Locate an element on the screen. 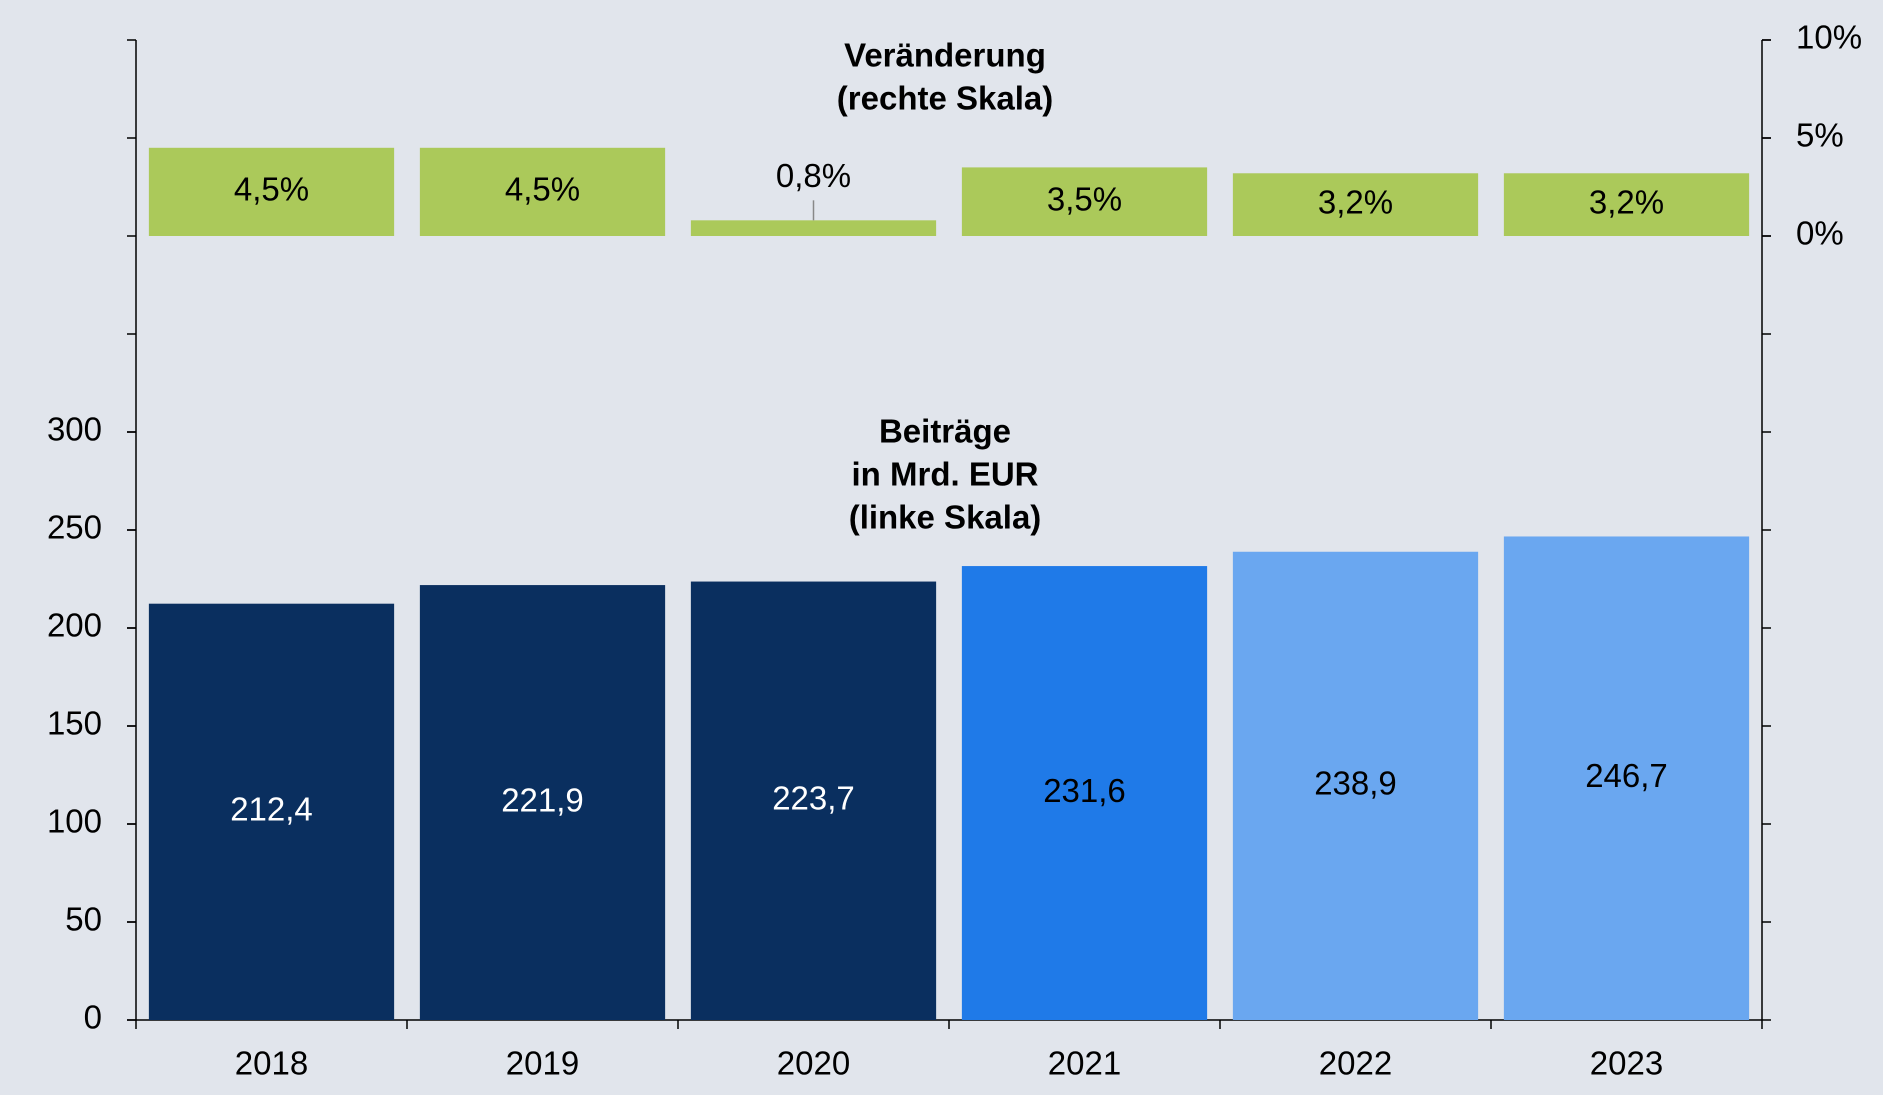  y-tick-label: 300 is located at coordinates (74, 429).